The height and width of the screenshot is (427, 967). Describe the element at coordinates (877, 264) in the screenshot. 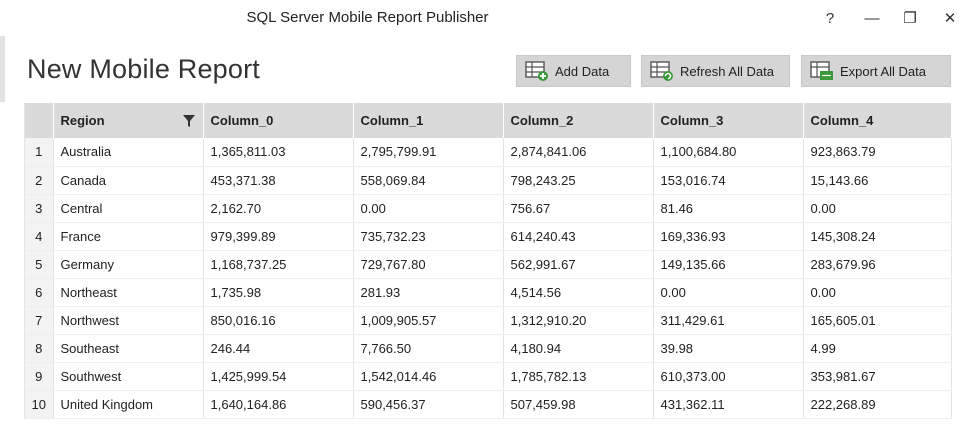

I see `value-cell: 283,679.96` at that location.